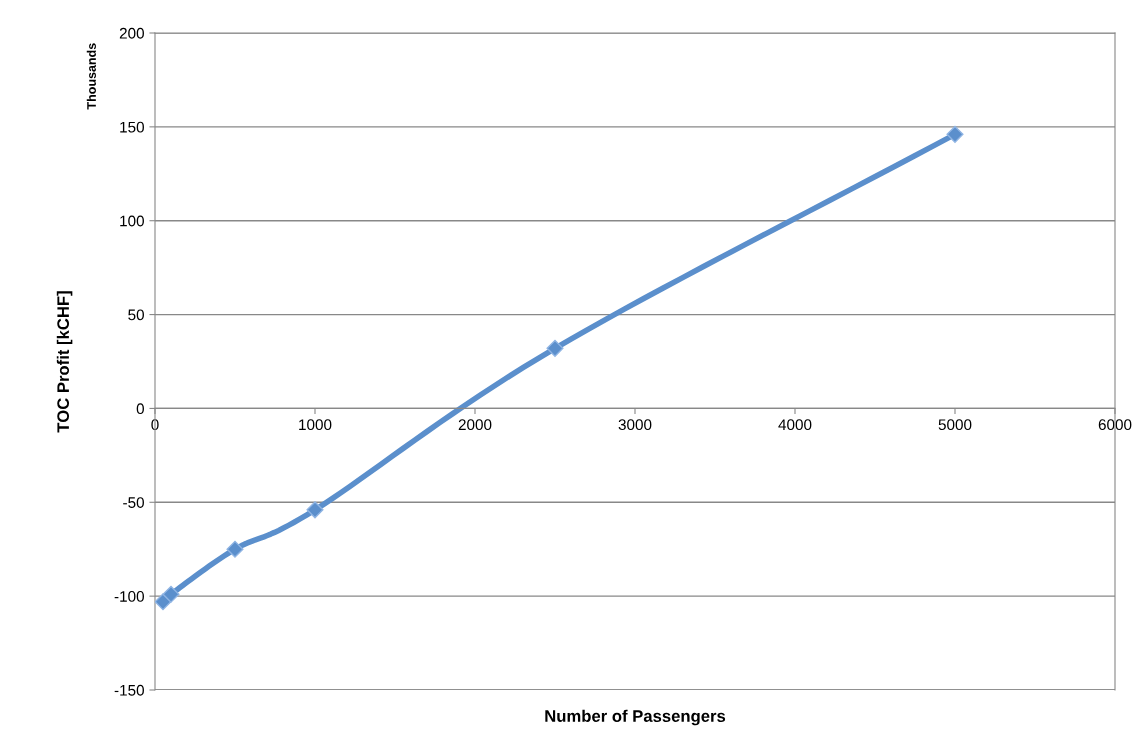  I want to click on x-tick-label: 5000, so click(955, 425).